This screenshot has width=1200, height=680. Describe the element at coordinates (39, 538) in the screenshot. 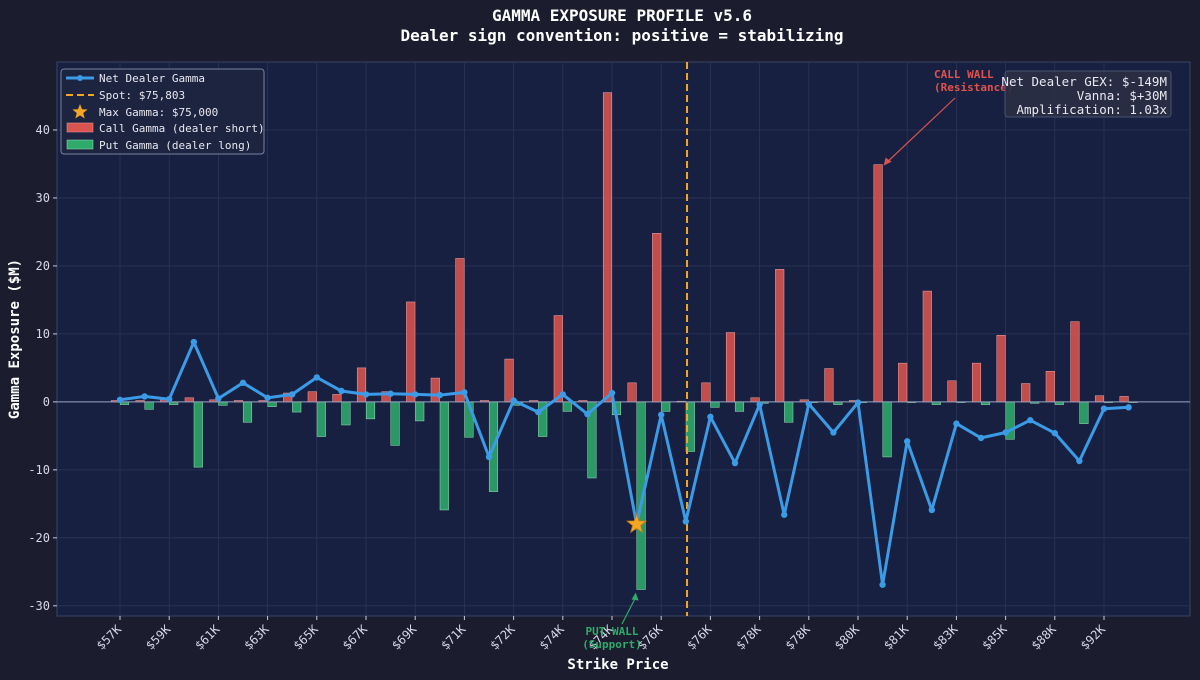

I see `y-tick-label: -20` at that location.